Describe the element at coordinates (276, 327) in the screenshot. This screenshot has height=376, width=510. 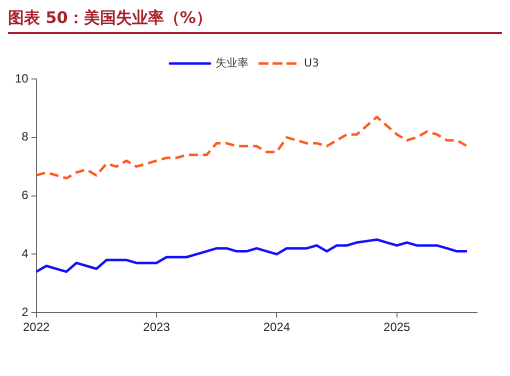
I see `x-tick-label: 2024` at that location.